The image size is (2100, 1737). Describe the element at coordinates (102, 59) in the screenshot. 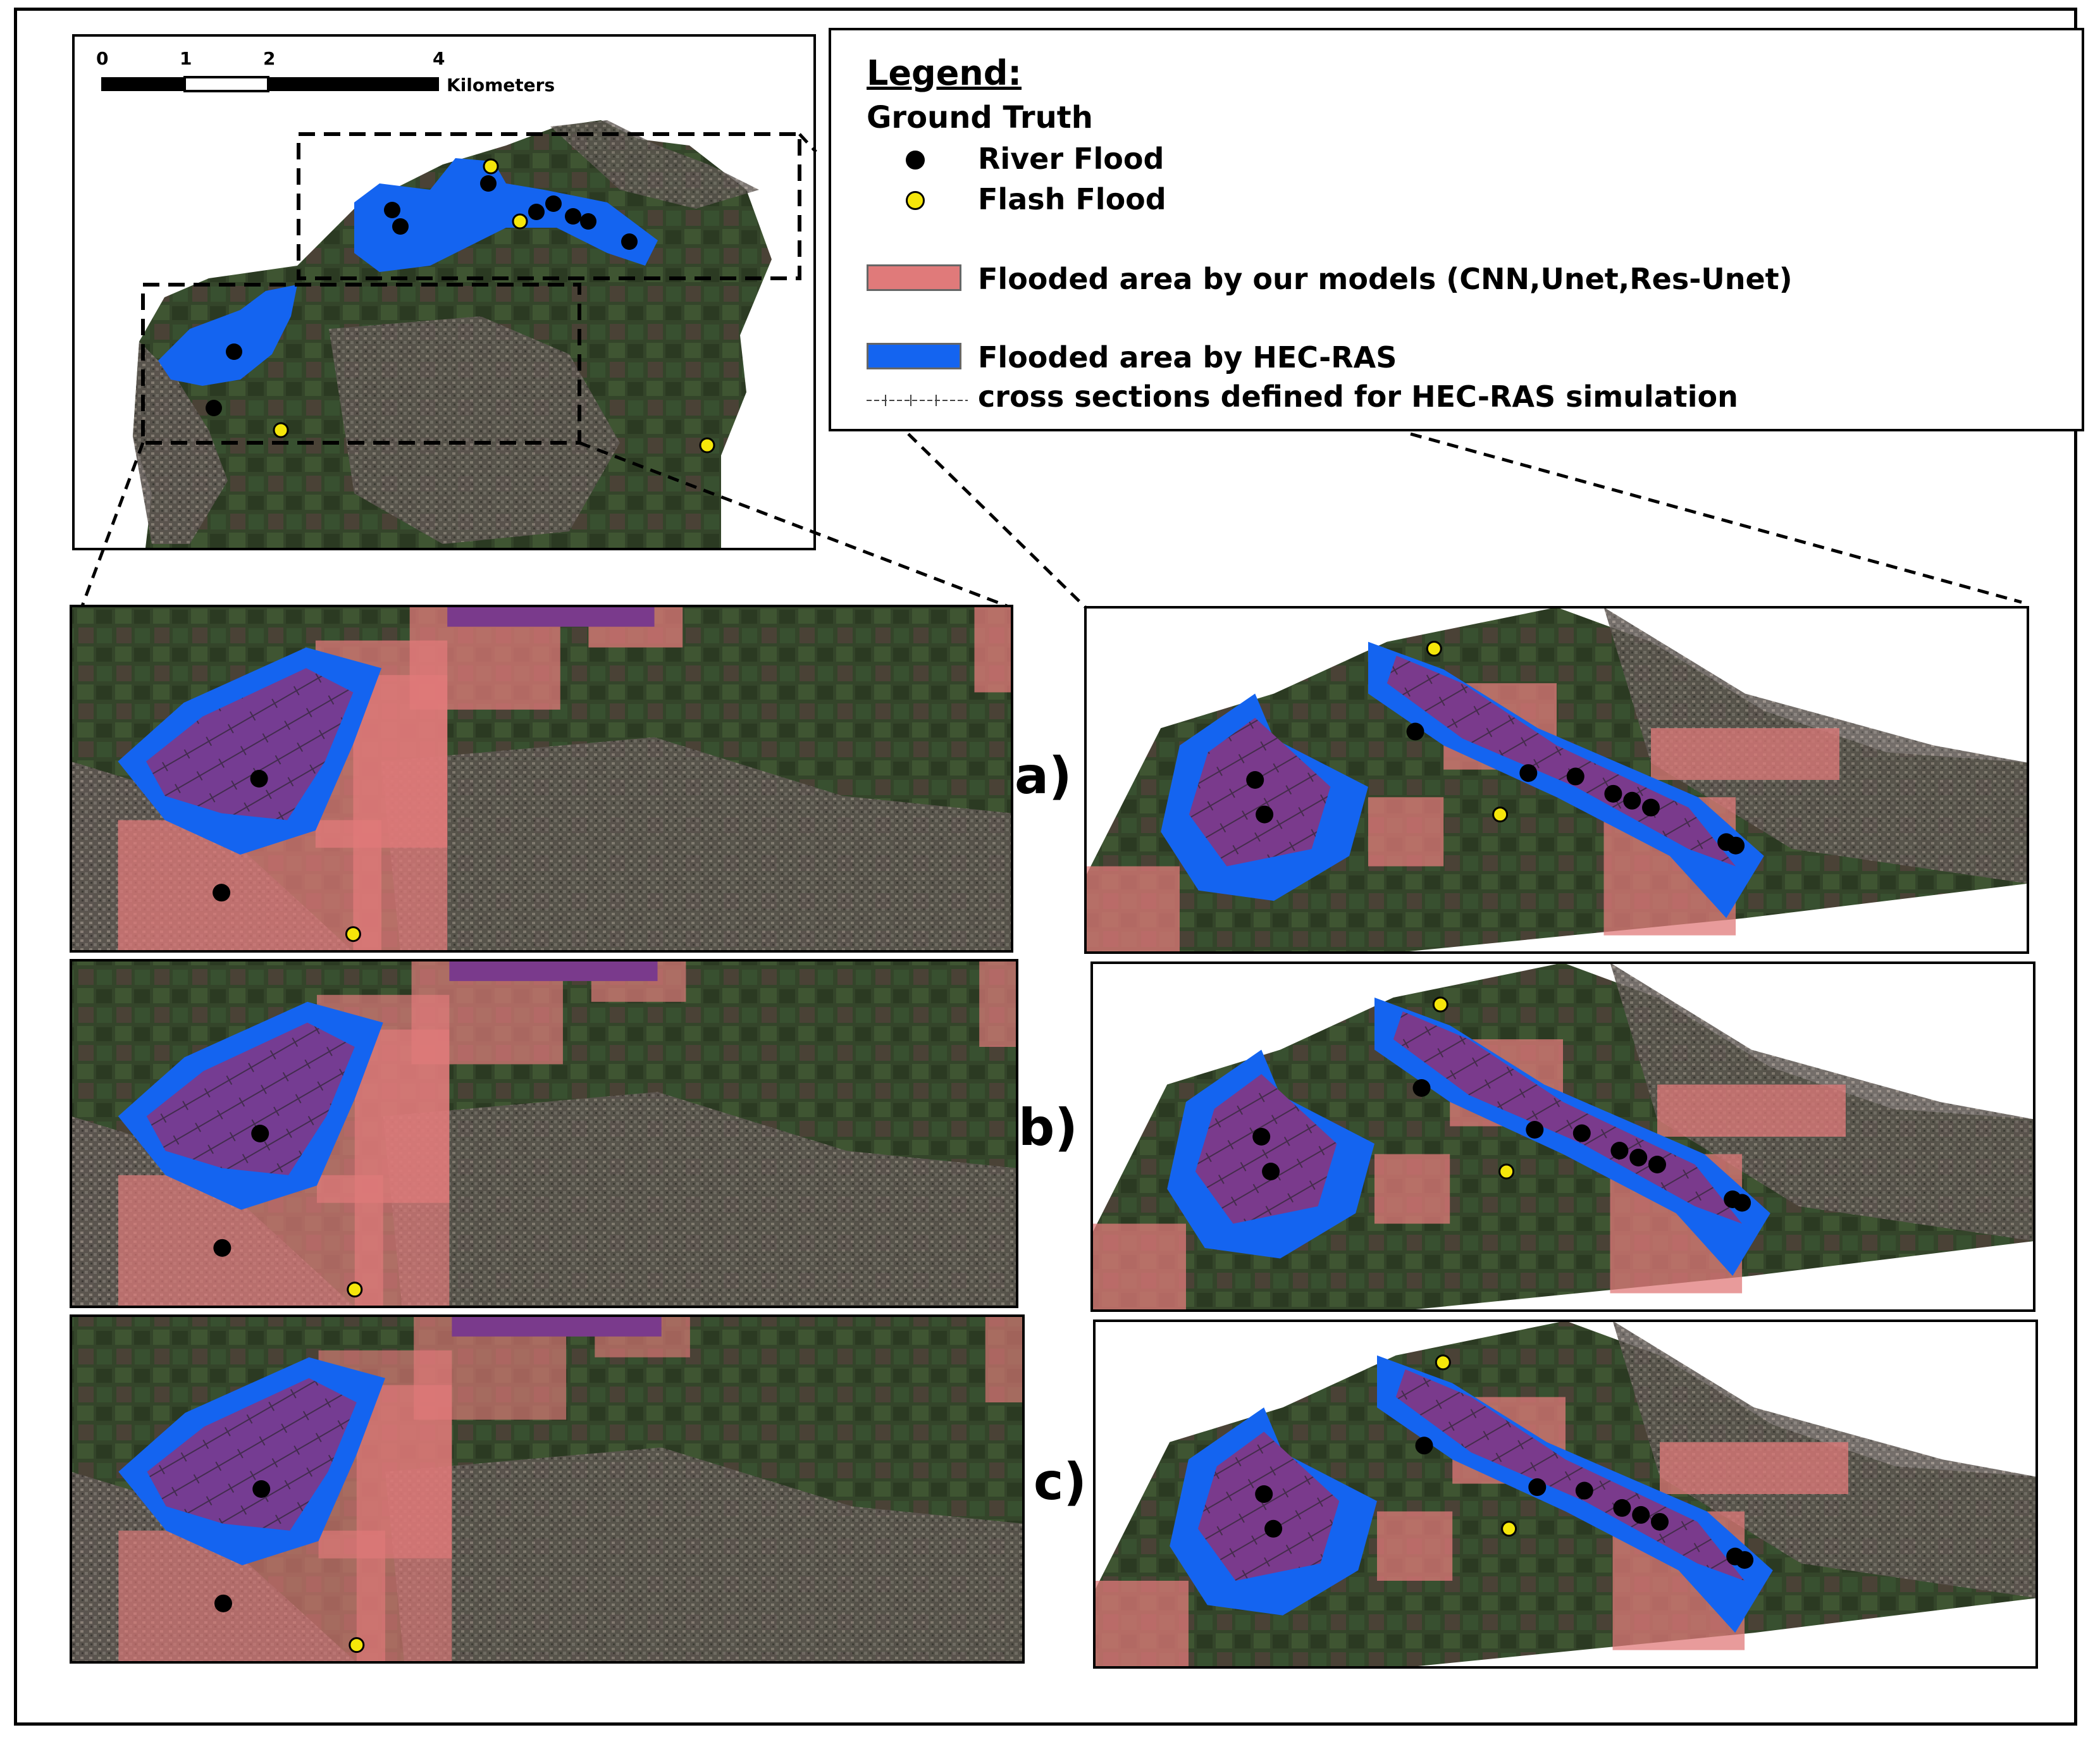

I see `scale-tick-0: 0` at that location.